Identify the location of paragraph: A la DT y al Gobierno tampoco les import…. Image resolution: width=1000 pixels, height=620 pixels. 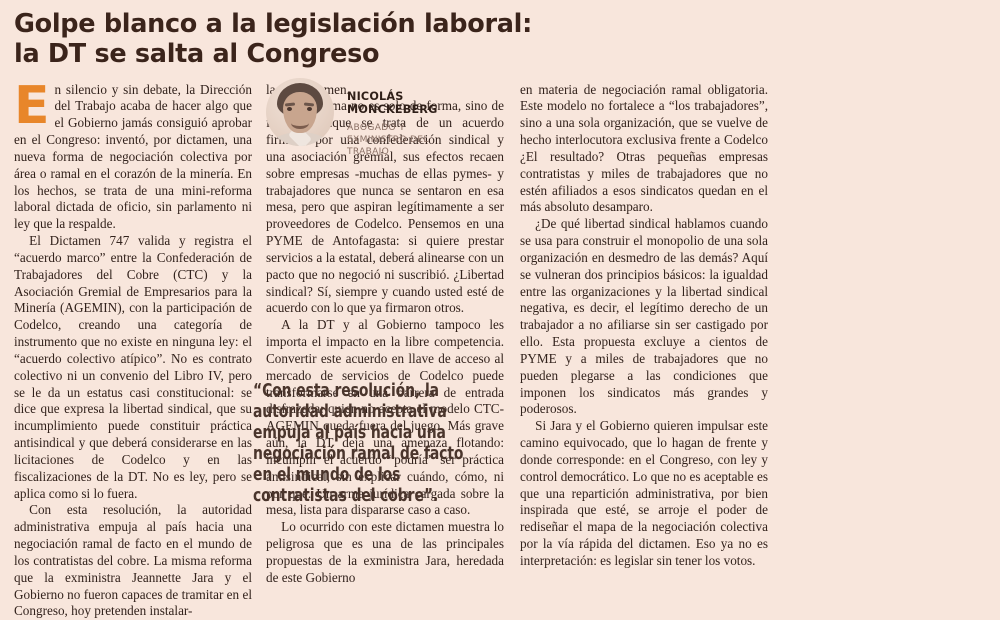
(385, 417).